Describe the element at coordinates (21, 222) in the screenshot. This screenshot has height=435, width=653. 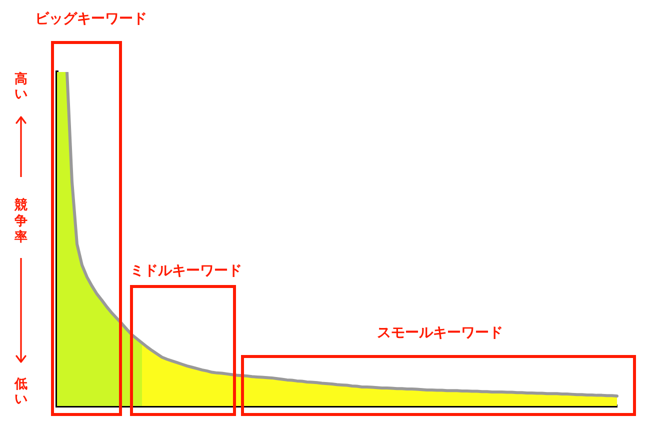
I see `y-axis-title: 競争率` at that location.